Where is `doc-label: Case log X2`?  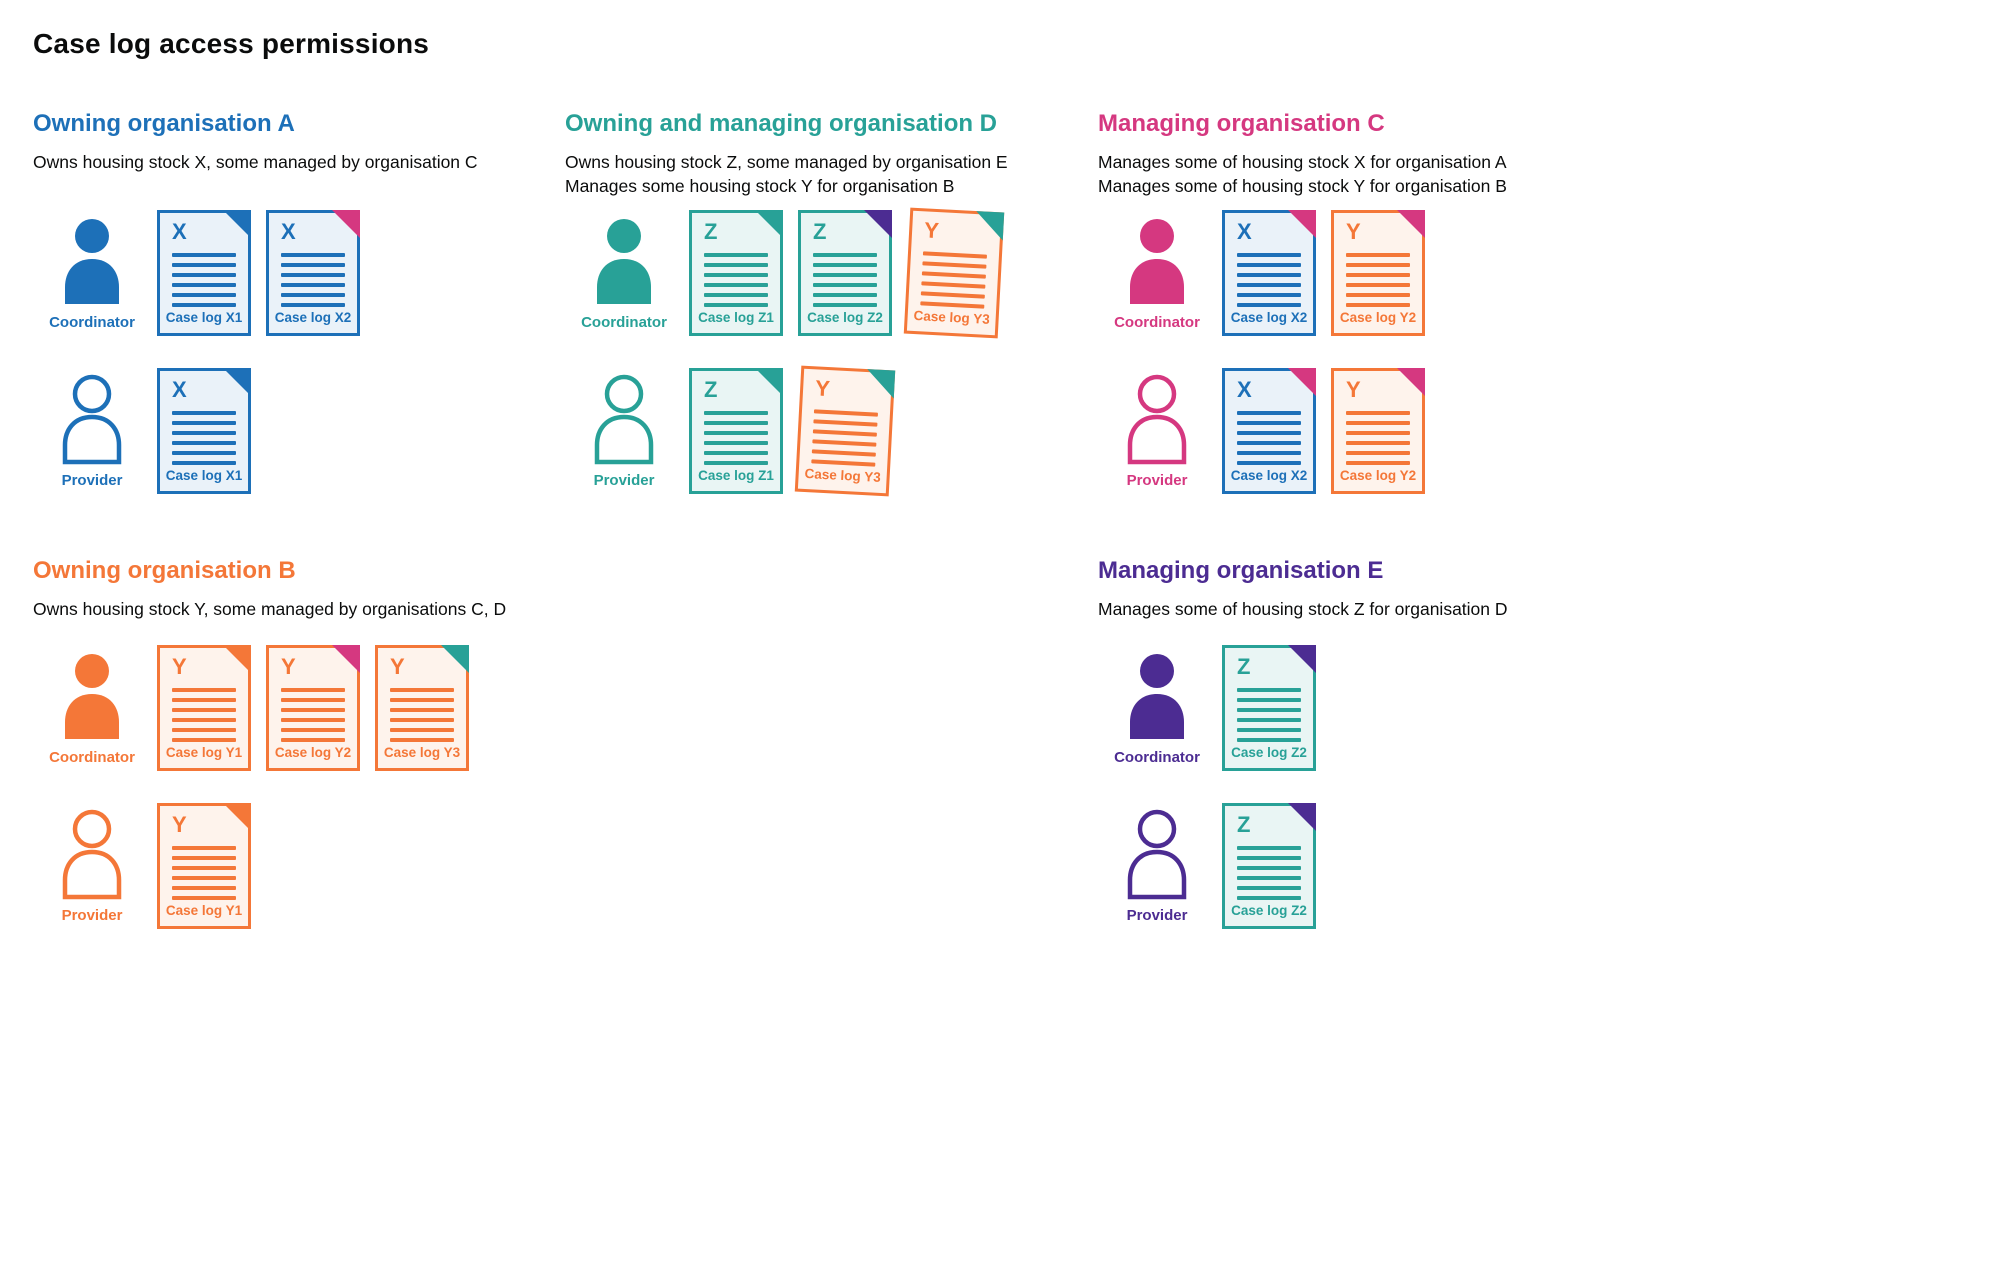 doc-label: Case log X2 is located at coordinates (1269, 317).